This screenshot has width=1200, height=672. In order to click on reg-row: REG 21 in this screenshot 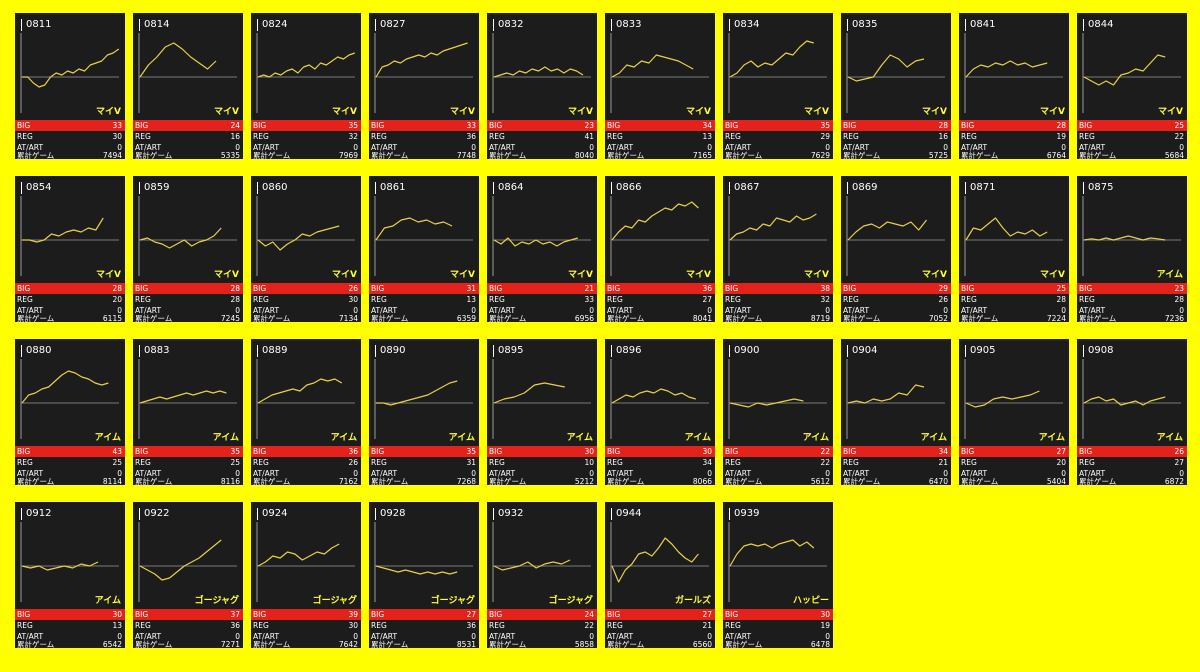, I will do `click(660, 625)`.